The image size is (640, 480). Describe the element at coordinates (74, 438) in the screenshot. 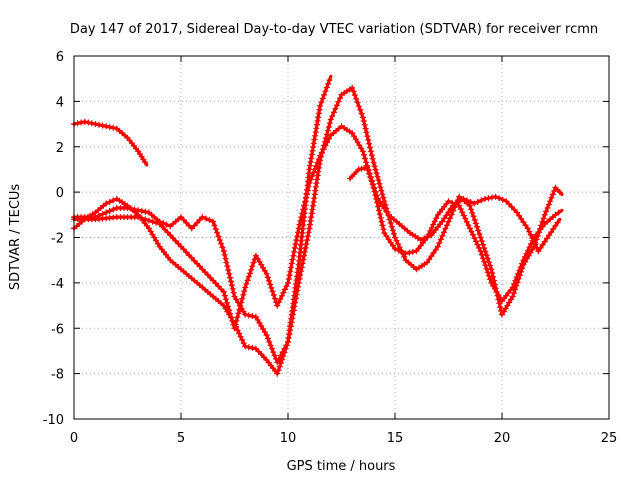

I see `x-tick-label: 0` at that location.